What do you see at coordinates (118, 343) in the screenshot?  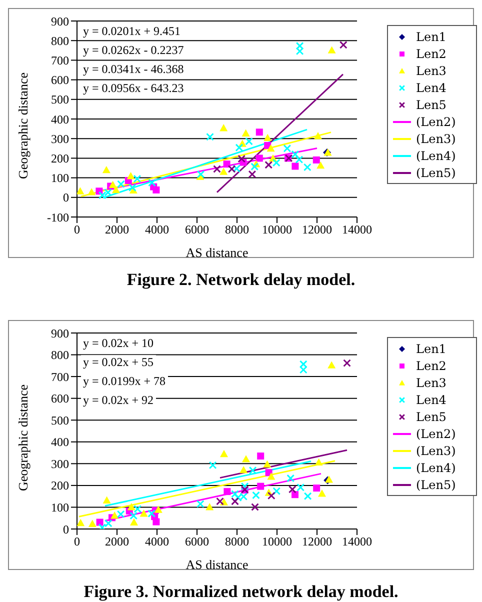 I see `annotation: y = 0.02x + 10` at bounding box center [118, 343].